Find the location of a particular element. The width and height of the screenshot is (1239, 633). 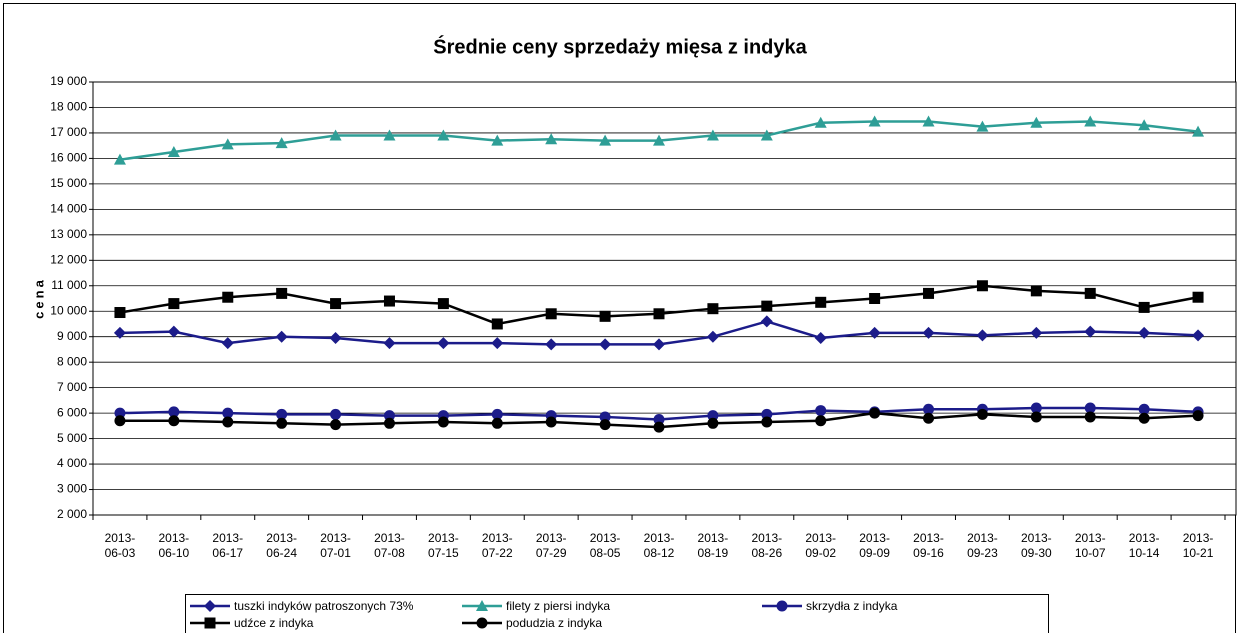

legend is located at coordinates (617, 613).